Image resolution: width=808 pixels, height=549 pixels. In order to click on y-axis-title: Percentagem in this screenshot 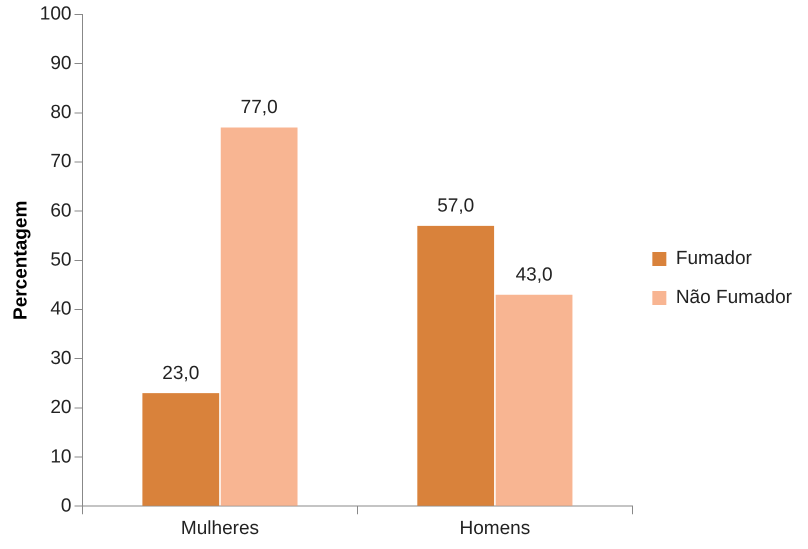, I will do `click(21, 260)`.